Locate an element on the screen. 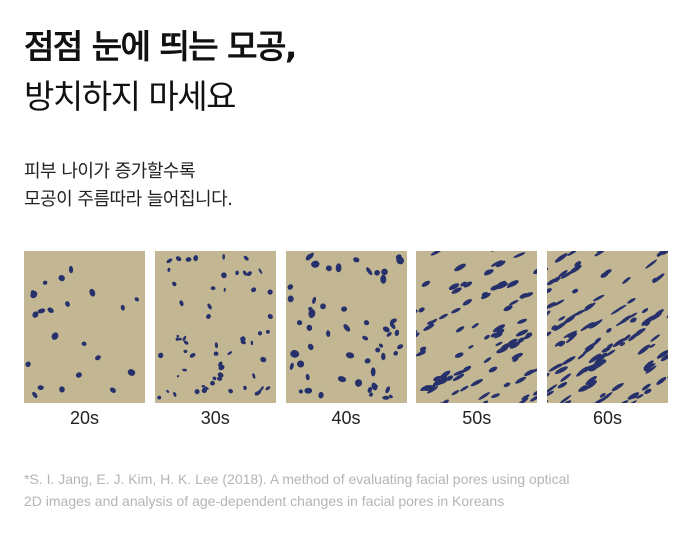 Image resolution: width=690 pixels, height=555 pixels. pore-image-40s is located at coordinates (346, 327).